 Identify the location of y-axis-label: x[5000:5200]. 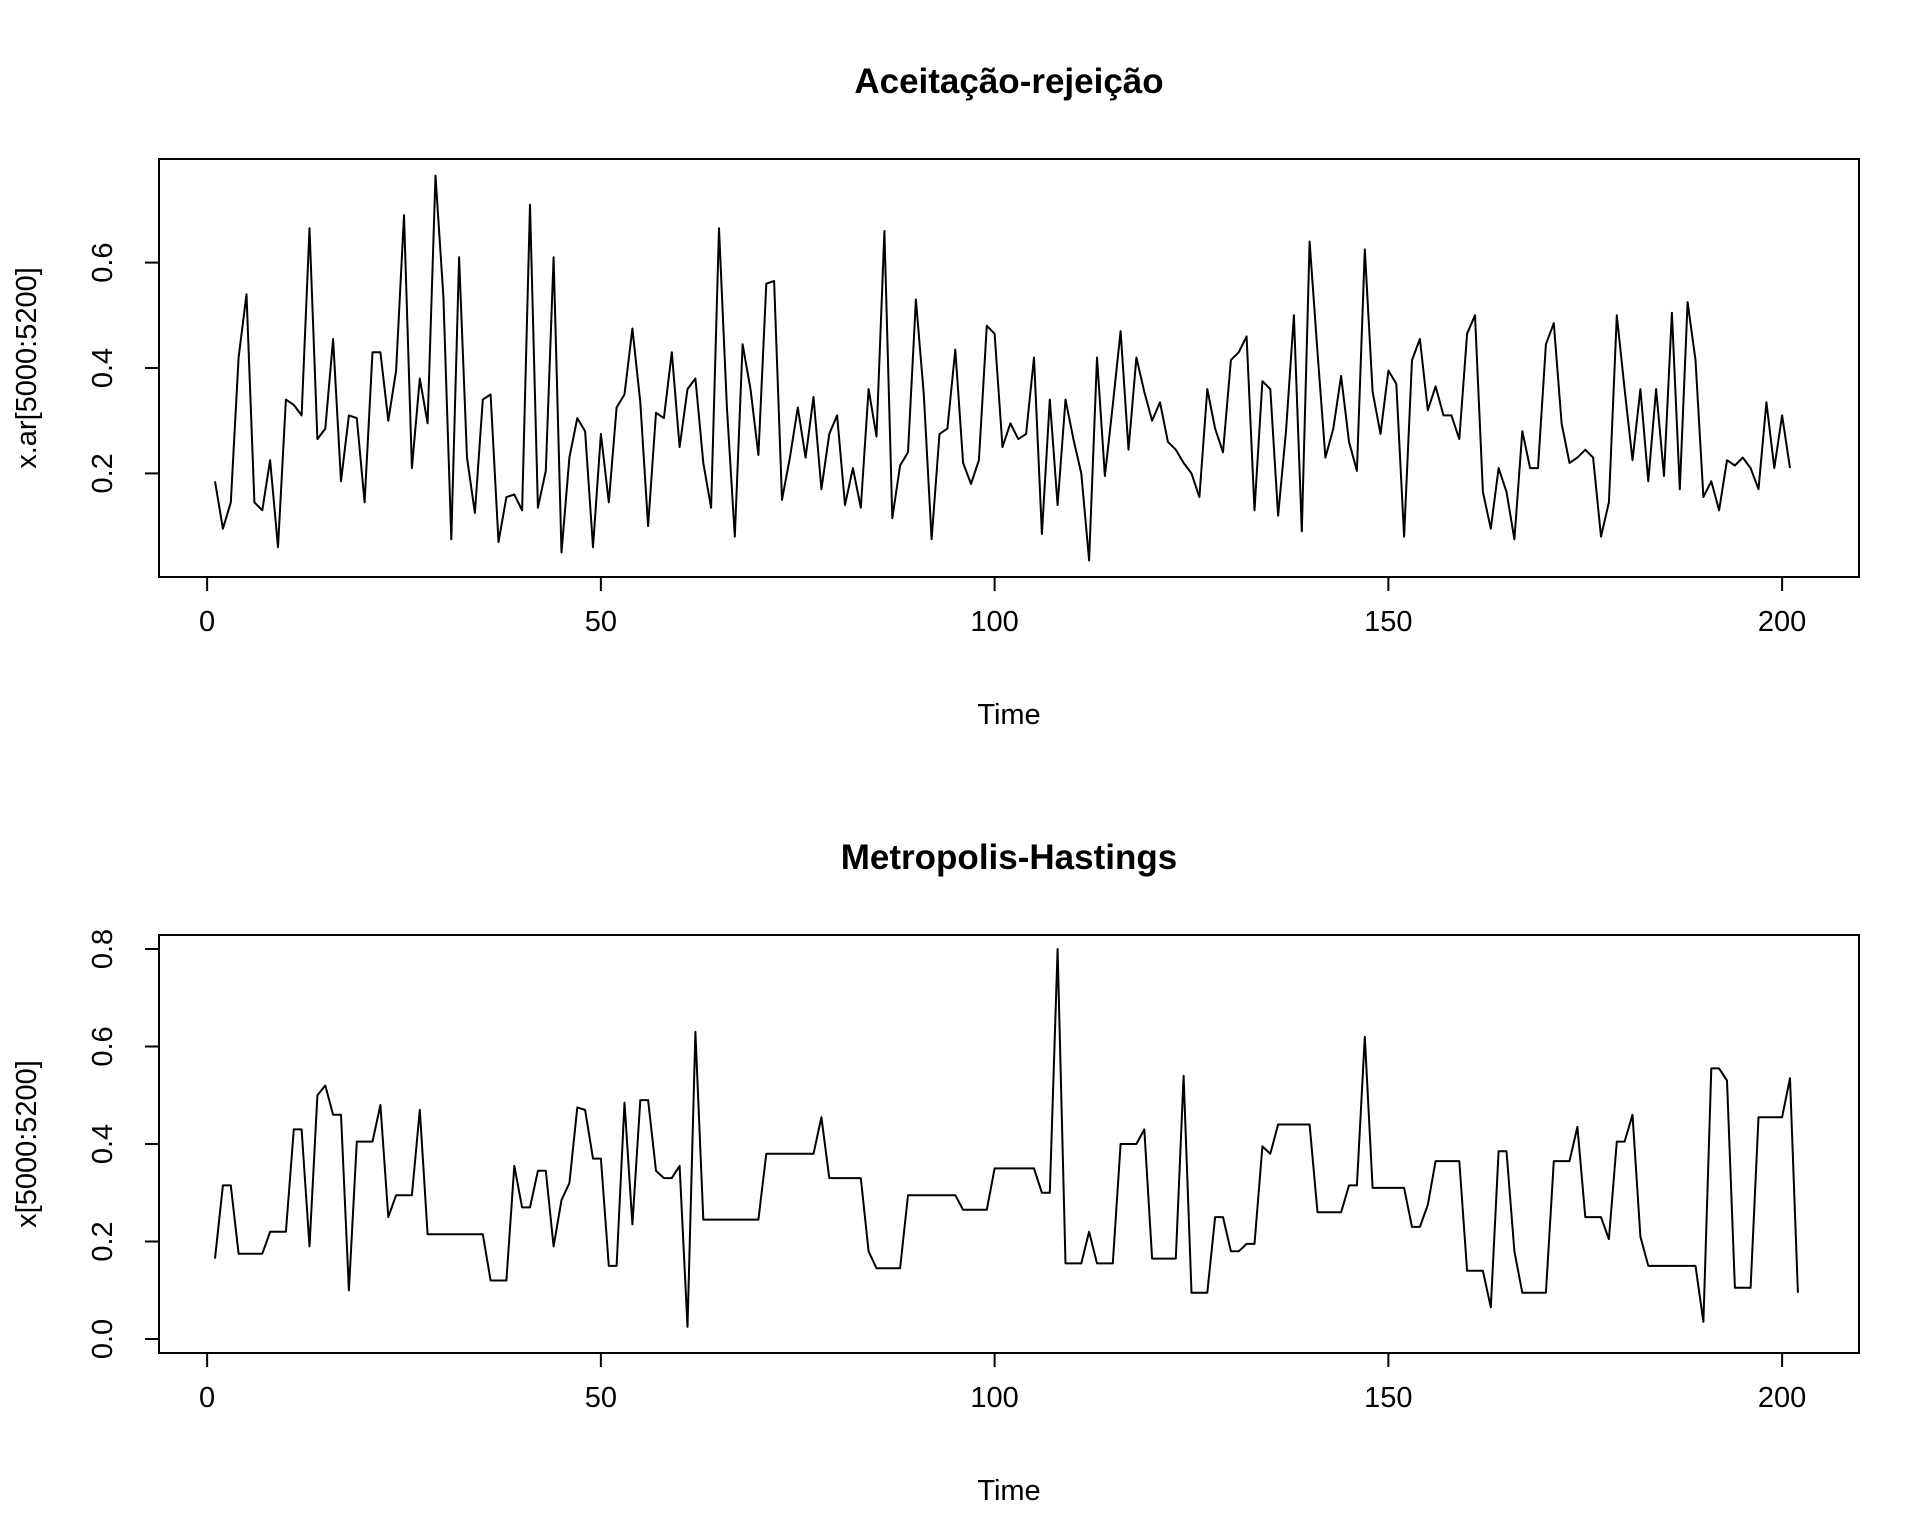
(27, 1144).